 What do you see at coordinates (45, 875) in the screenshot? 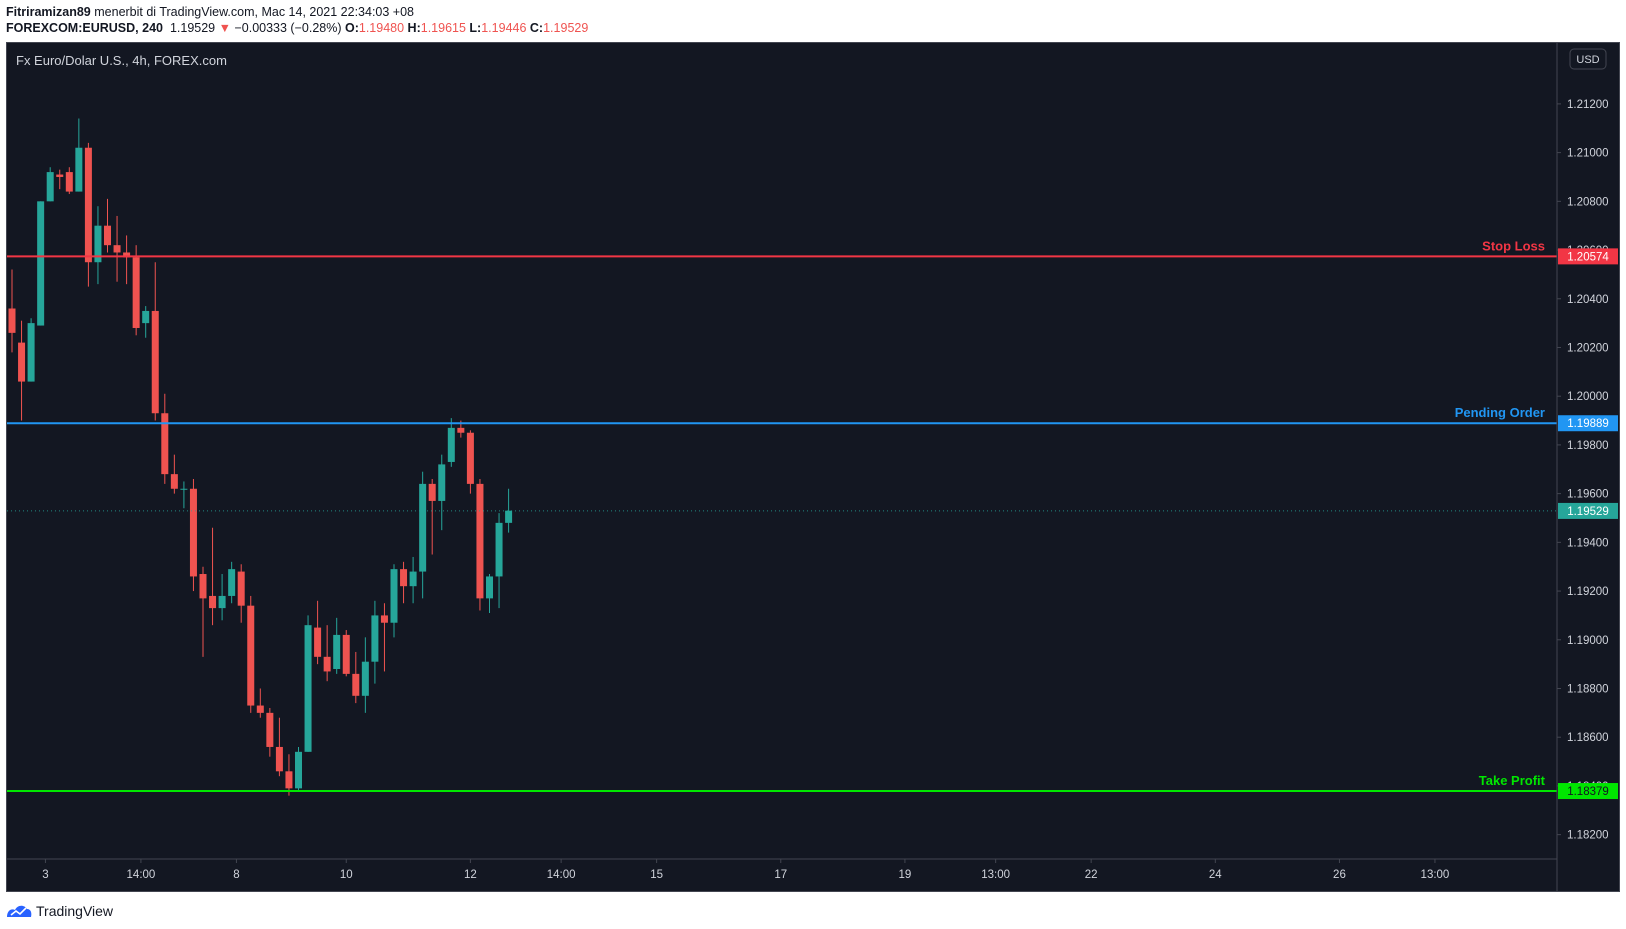
I see `time-tick-label: 3` at bounding box center [45, 875].